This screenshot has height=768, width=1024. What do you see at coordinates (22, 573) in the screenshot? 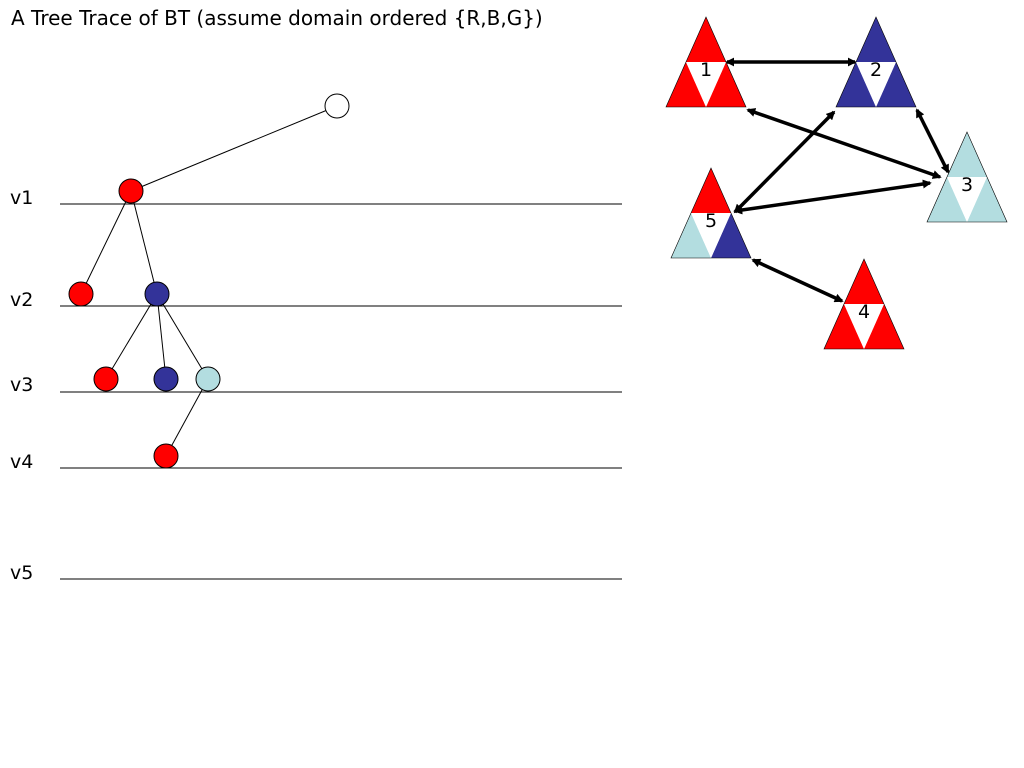
I see `level-label-v5: v5` at bounding box center [22, 573].